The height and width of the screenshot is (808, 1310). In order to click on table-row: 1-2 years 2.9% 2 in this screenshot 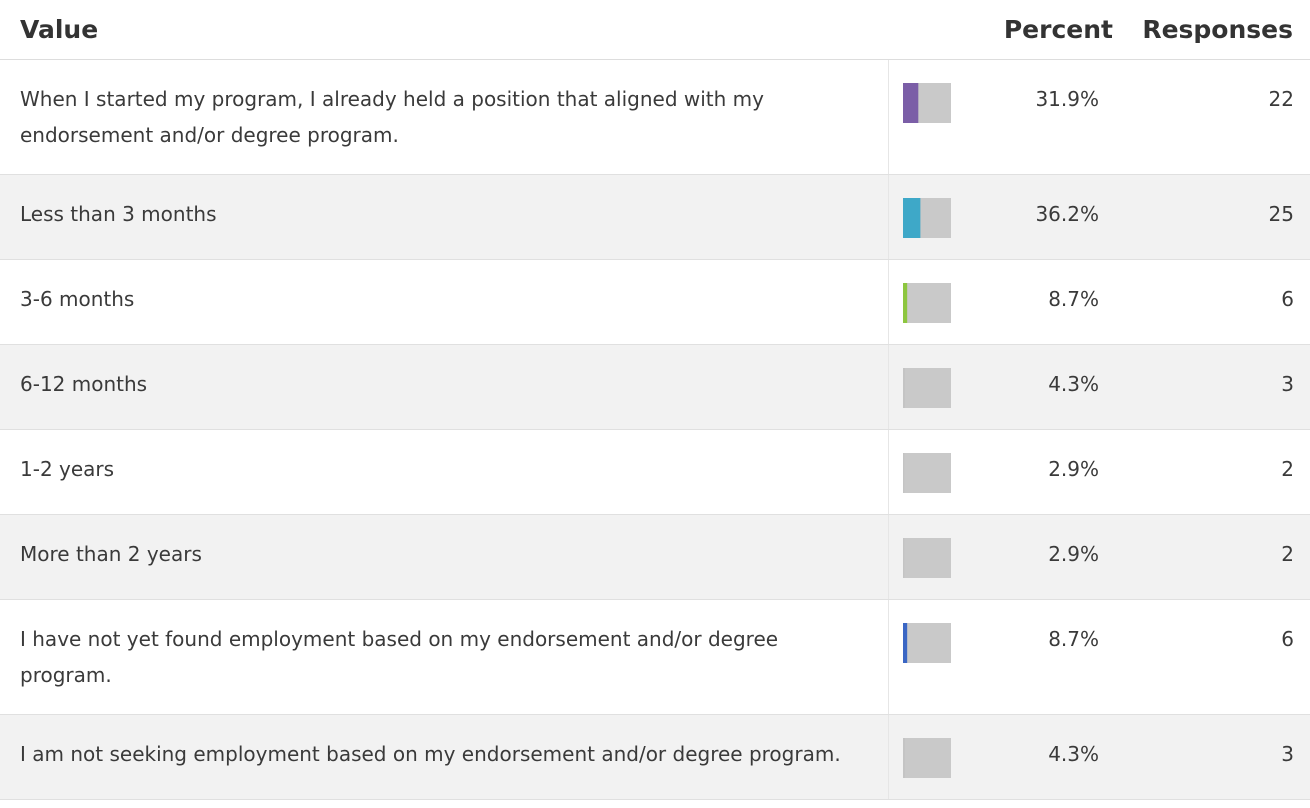, I will do `click(655, 472)`.